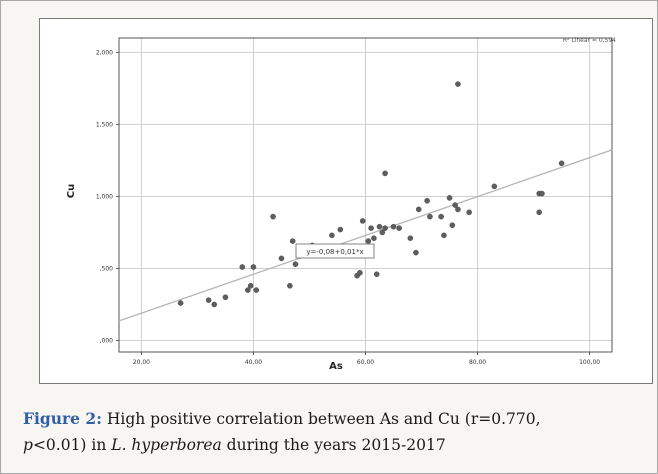 Image resolution: width=658 pixels, height=474 pixels. I want to click on figure-caption-label: Figure 2:, so click(62, 418).